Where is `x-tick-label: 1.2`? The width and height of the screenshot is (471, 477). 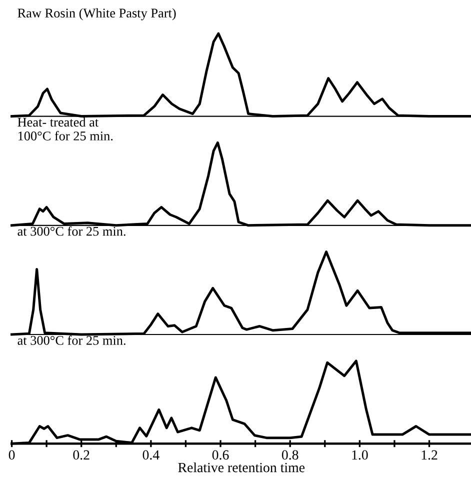
x-tick-label: 1.2 is located at coordinates (430, 455).